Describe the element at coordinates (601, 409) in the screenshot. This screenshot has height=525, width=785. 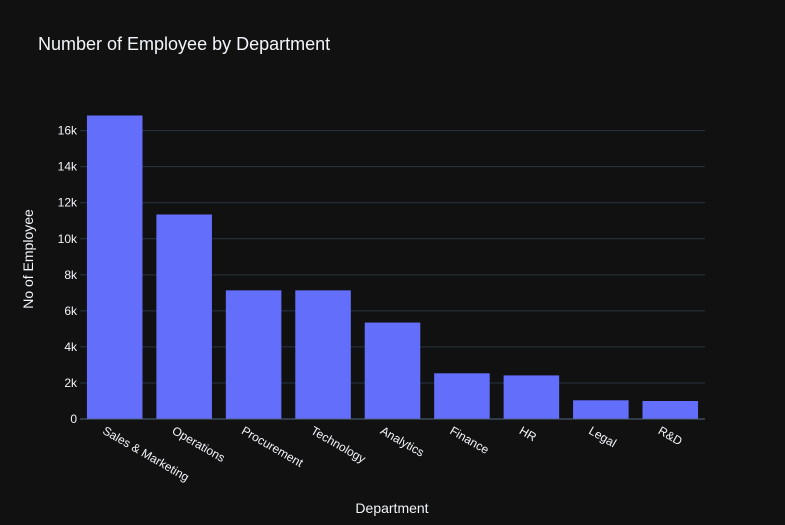
I see `bar-legal` at that location.